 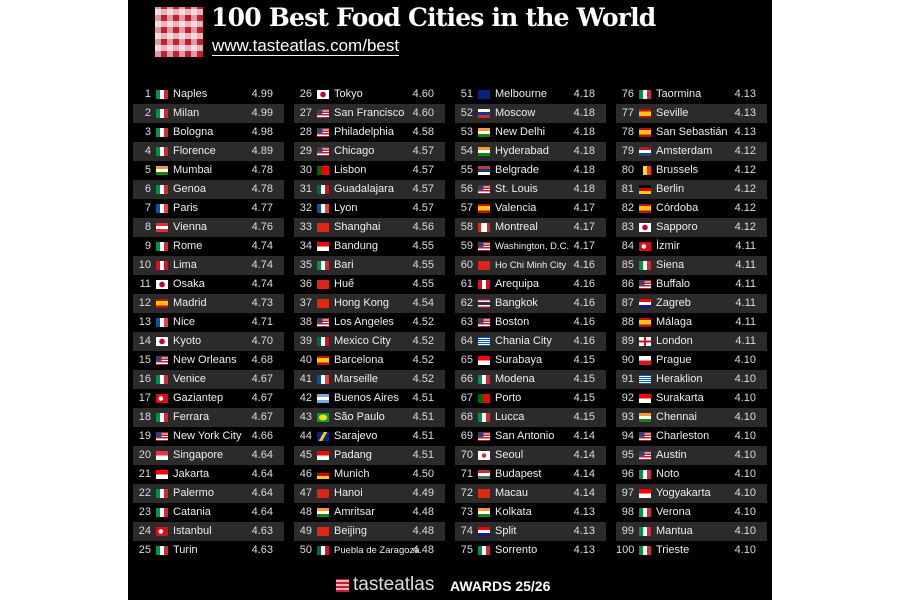 What do you see at coordinates (369, 379) in the screenshot?
I see `ranking-row: 41 Marseille 4.52` at bounding box center [369, 379].